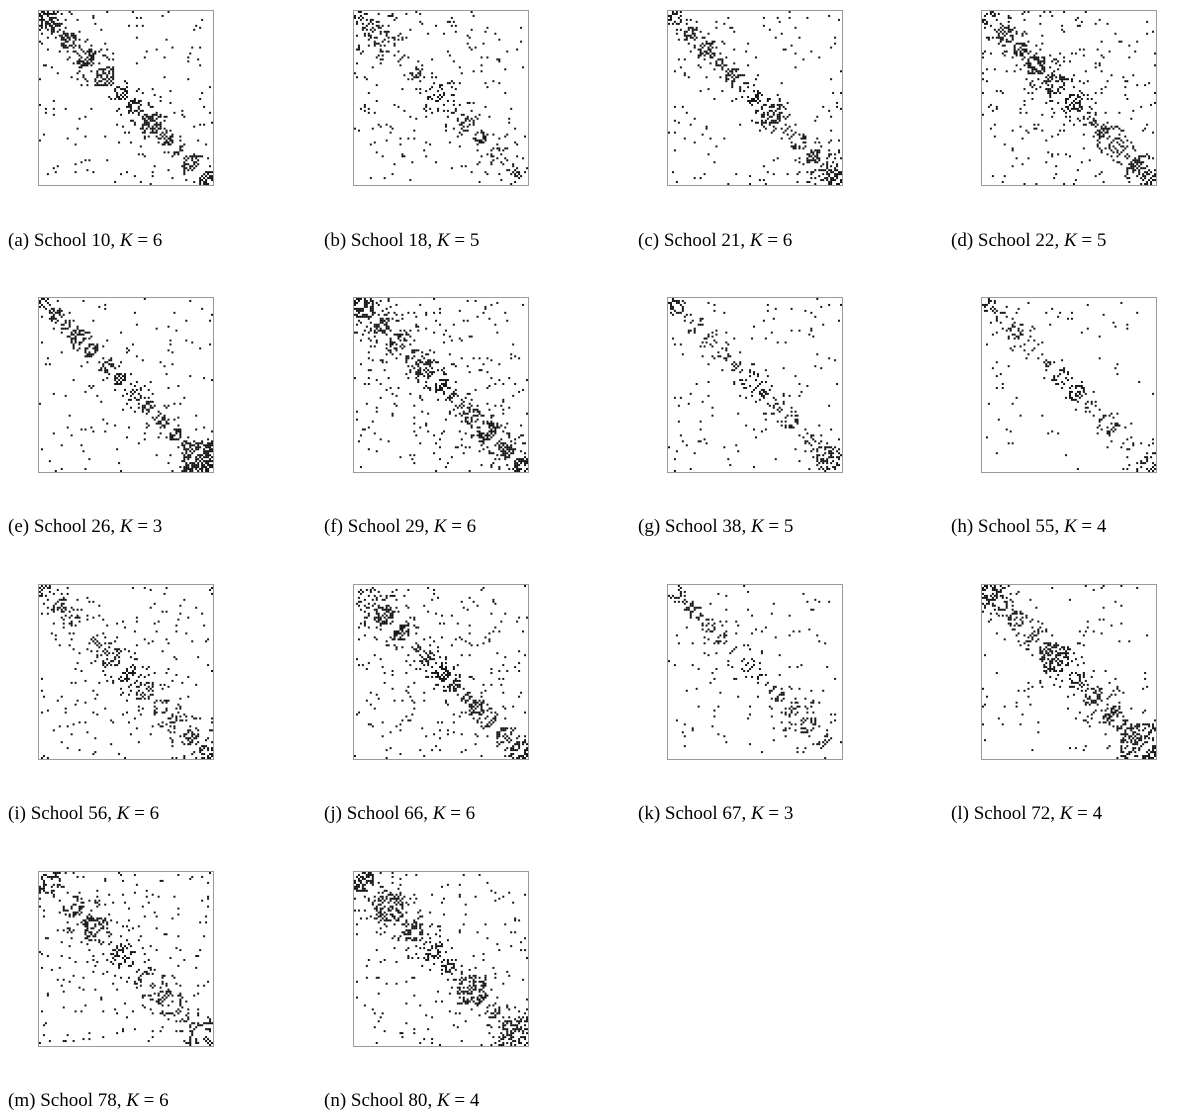 The height and width of the screenshot is (1114, 1182). What do you see at coordinates (69, 813) in the screenshot?
I see `caption-school: School 56` at bounding box center [69, 813].